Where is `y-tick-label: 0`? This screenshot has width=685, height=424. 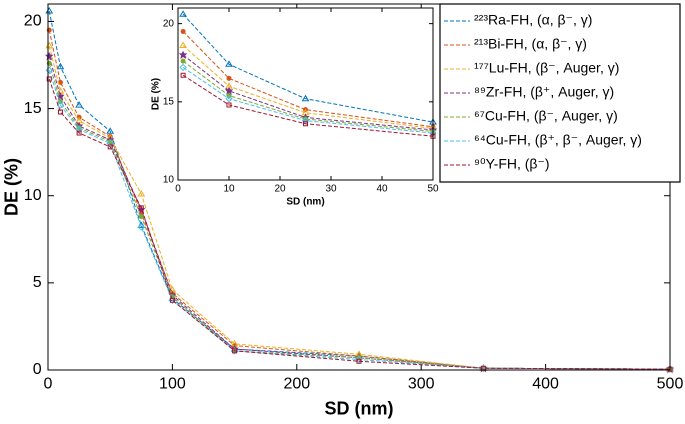 y-tick-label: 0 is located at coordinates (37, 369).